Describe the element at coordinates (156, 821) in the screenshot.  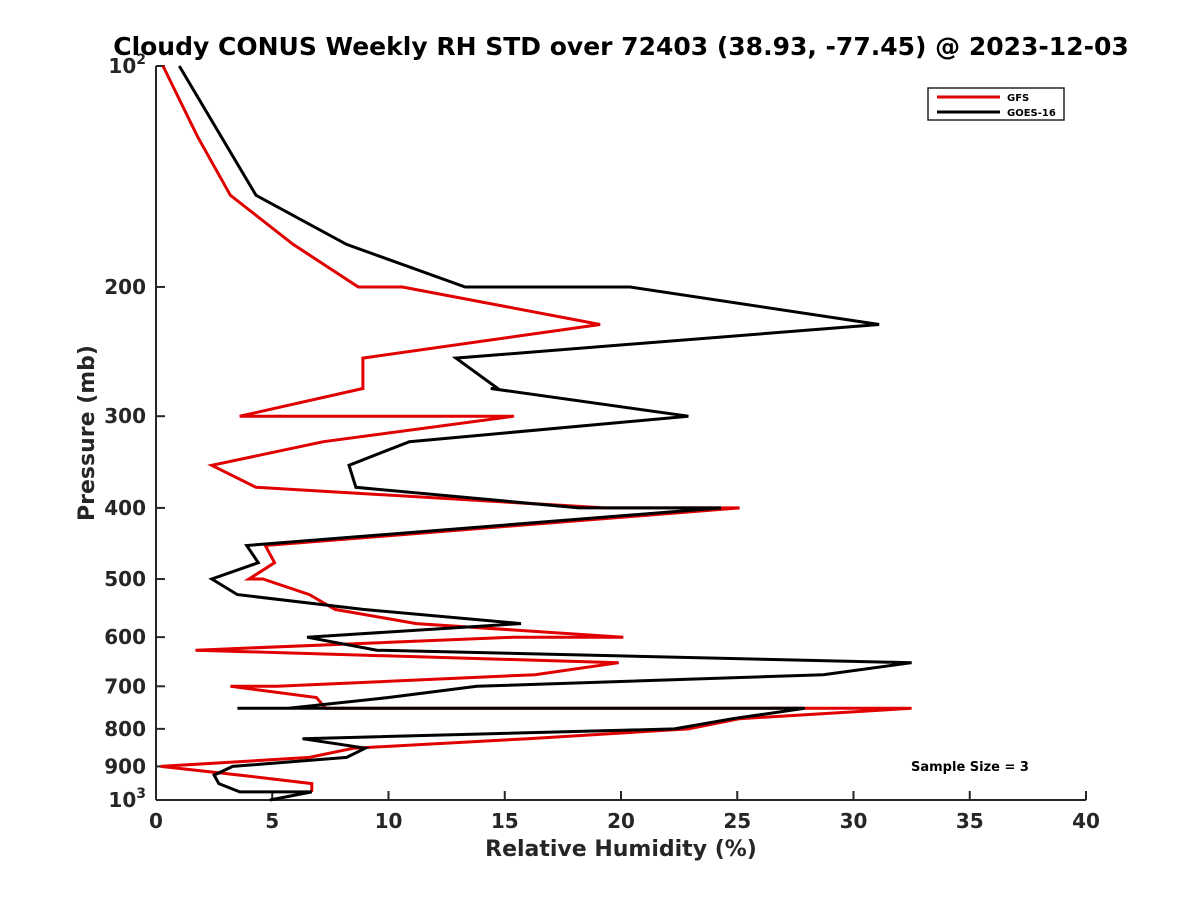
I see `x-tick-label: 0` at that location.